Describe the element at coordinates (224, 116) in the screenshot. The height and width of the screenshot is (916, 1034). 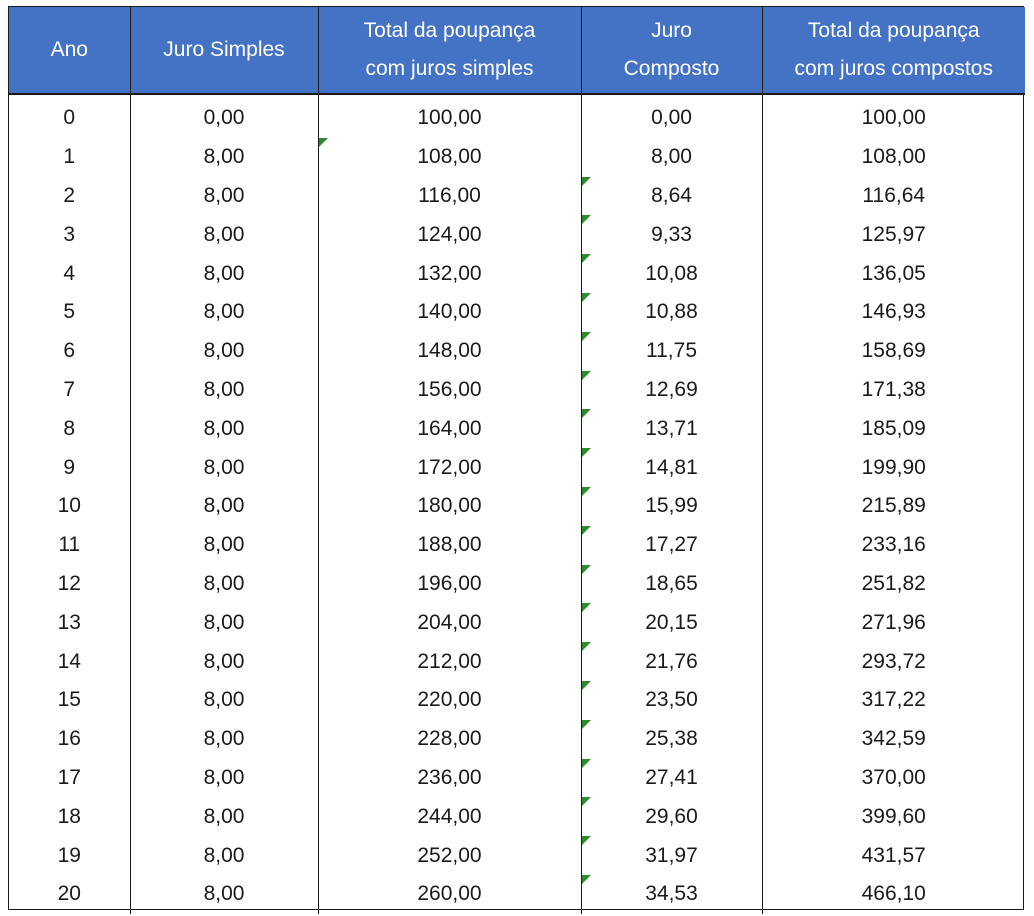
I see `cell-juro-simples: 0,00` at that location.